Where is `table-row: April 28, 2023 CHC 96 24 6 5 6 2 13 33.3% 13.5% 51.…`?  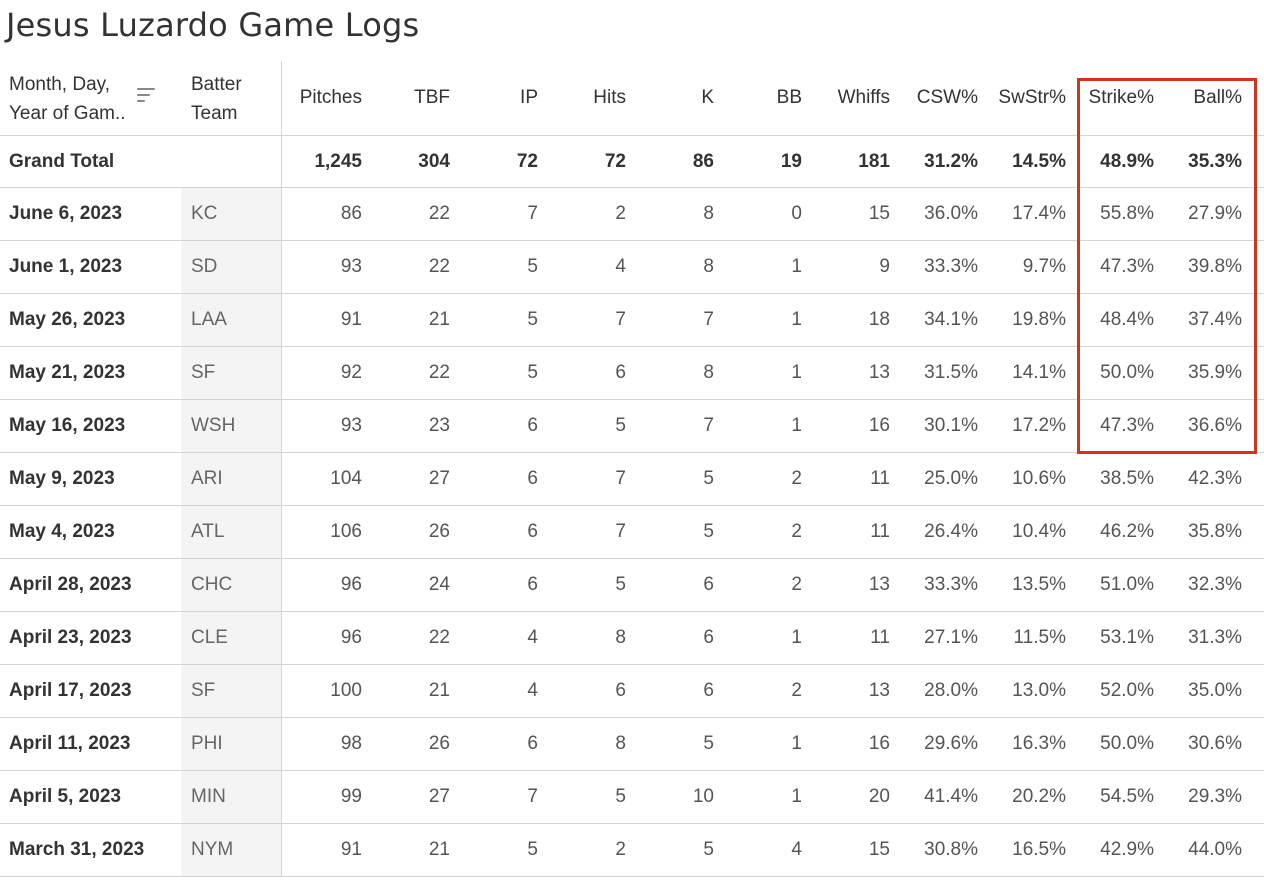 table-row: April 28, 2023 CHC 96 24 6 5 6 2 13 33.3% 13.5% 51.… is located at coordinates (632, 585).